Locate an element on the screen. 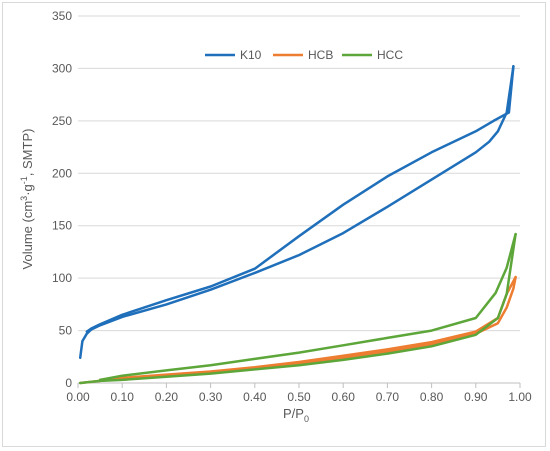 Image resolution: width=550 pixels, height=451 pixels. y-tick-label: 300 is located at coordinates (62, 68).